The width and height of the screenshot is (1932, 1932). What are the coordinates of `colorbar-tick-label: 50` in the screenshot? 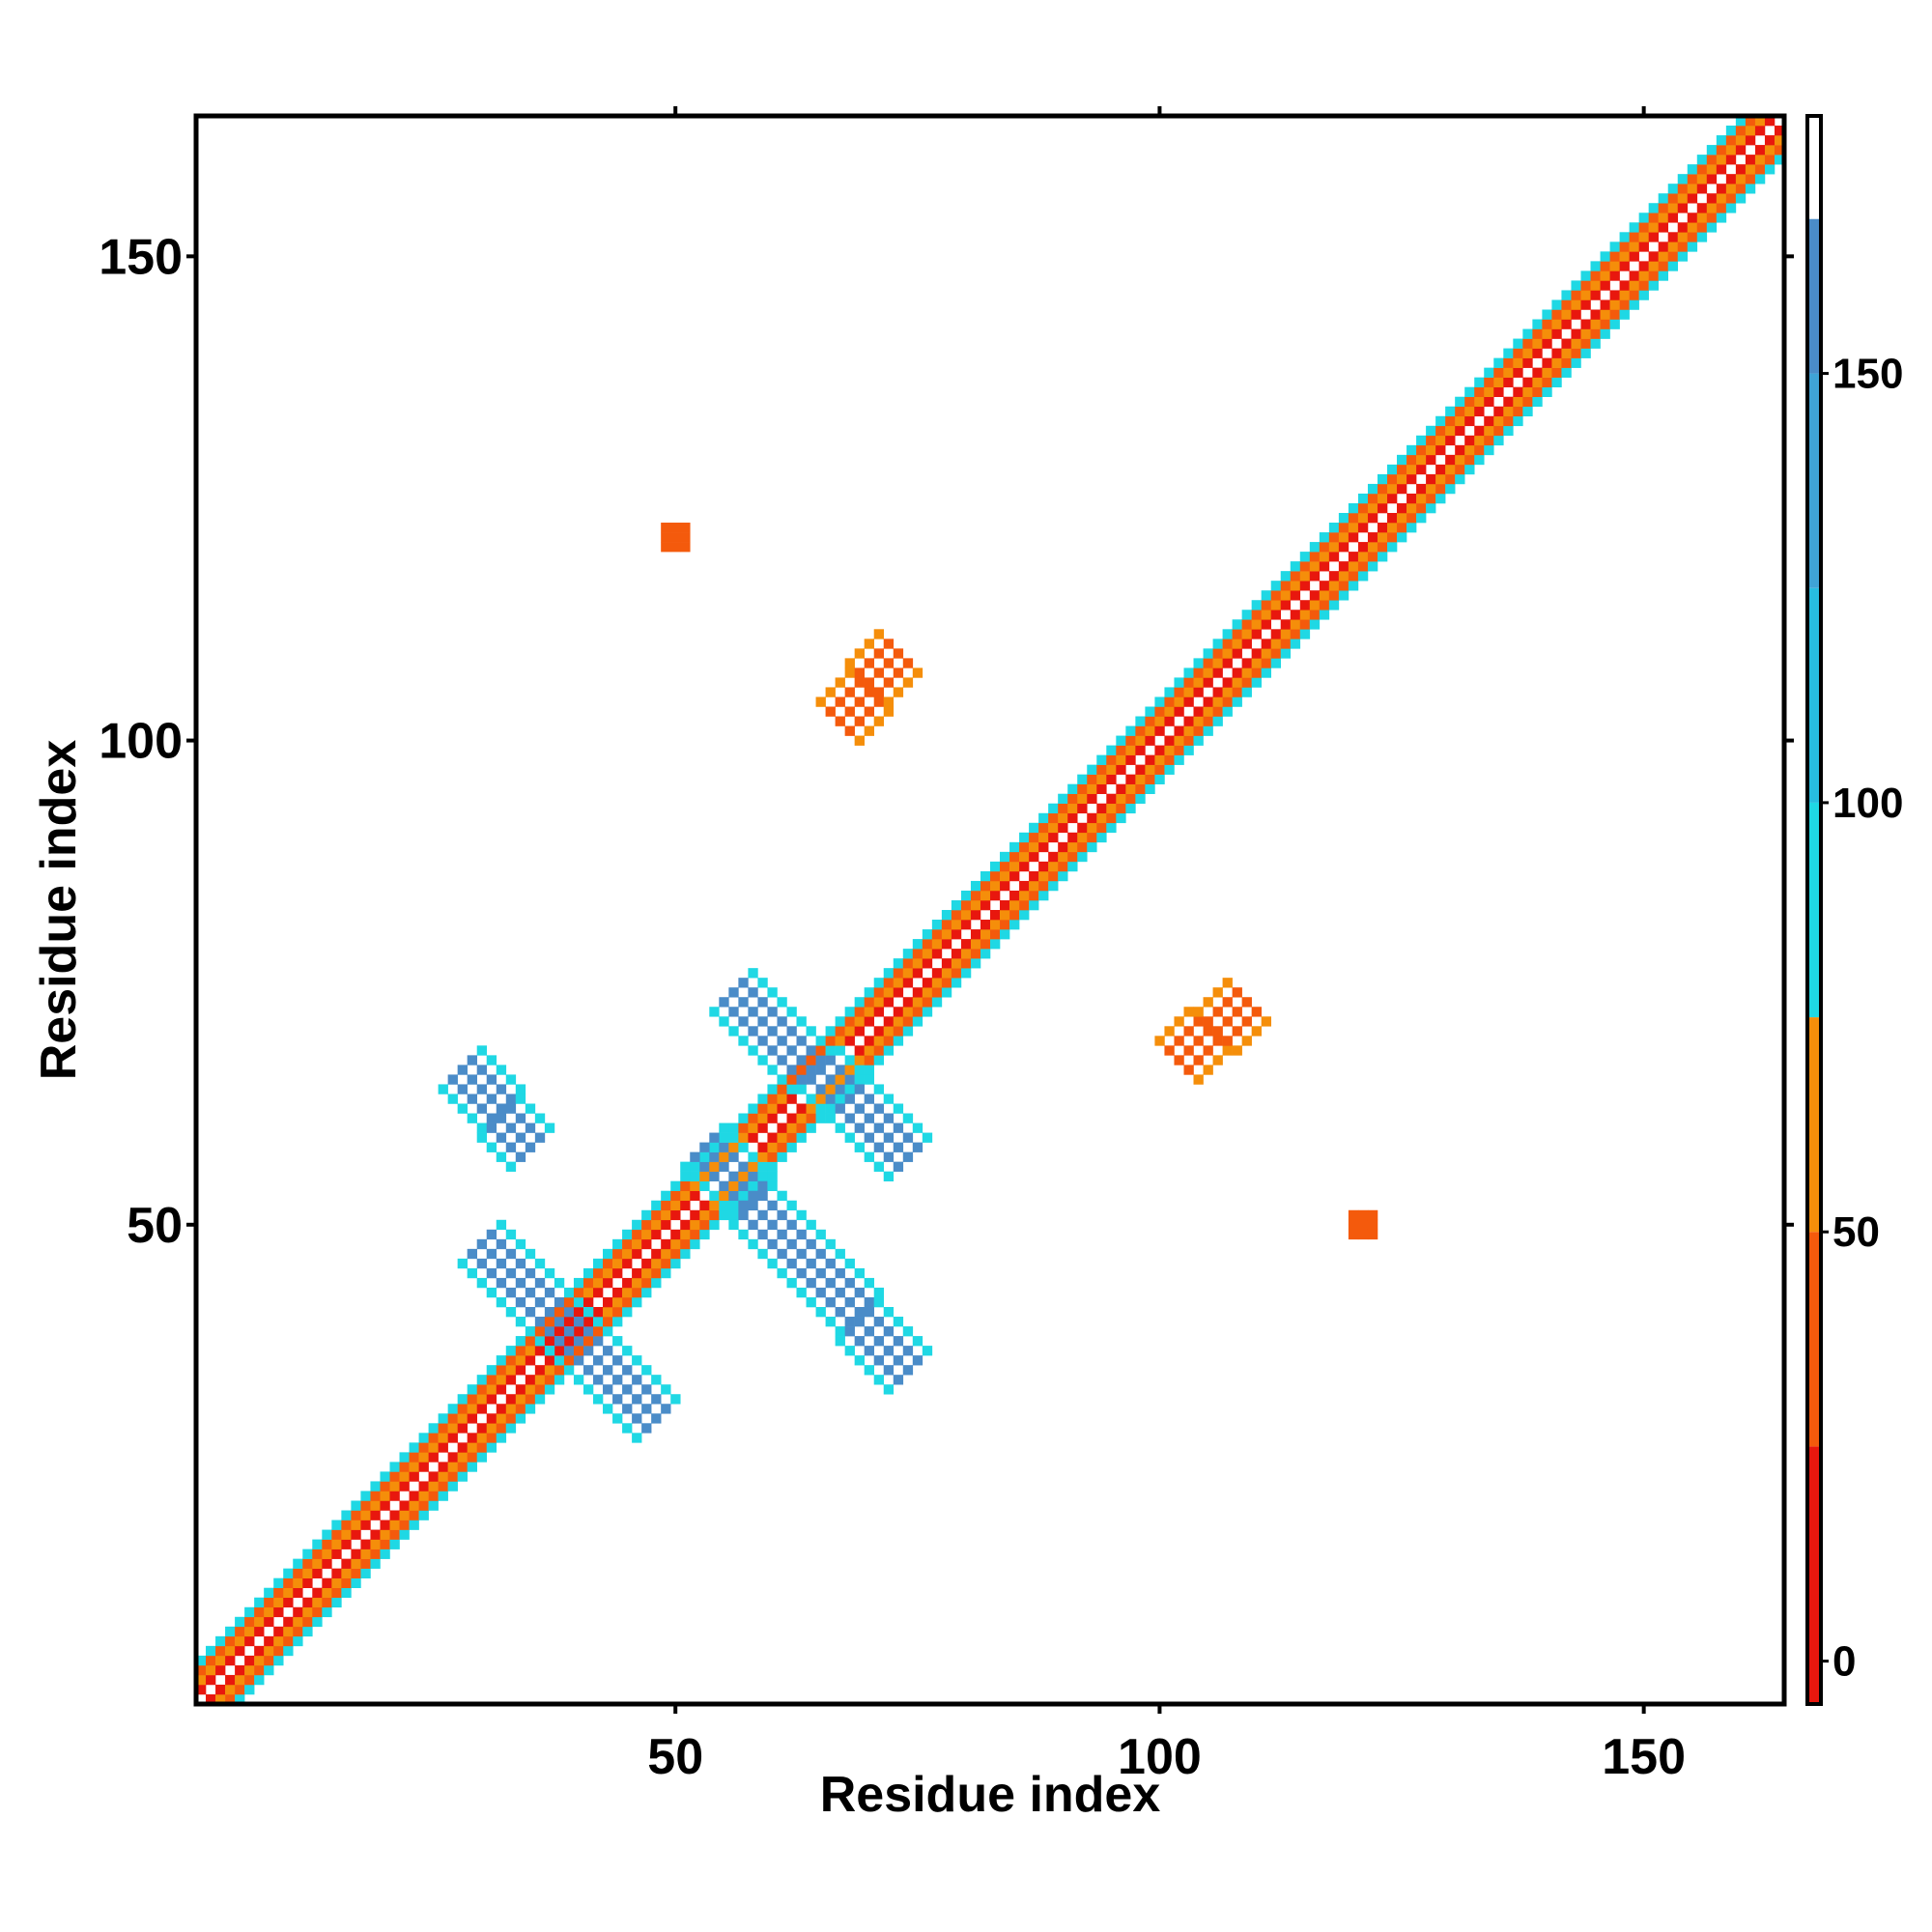 It's located at (1856, 1232).